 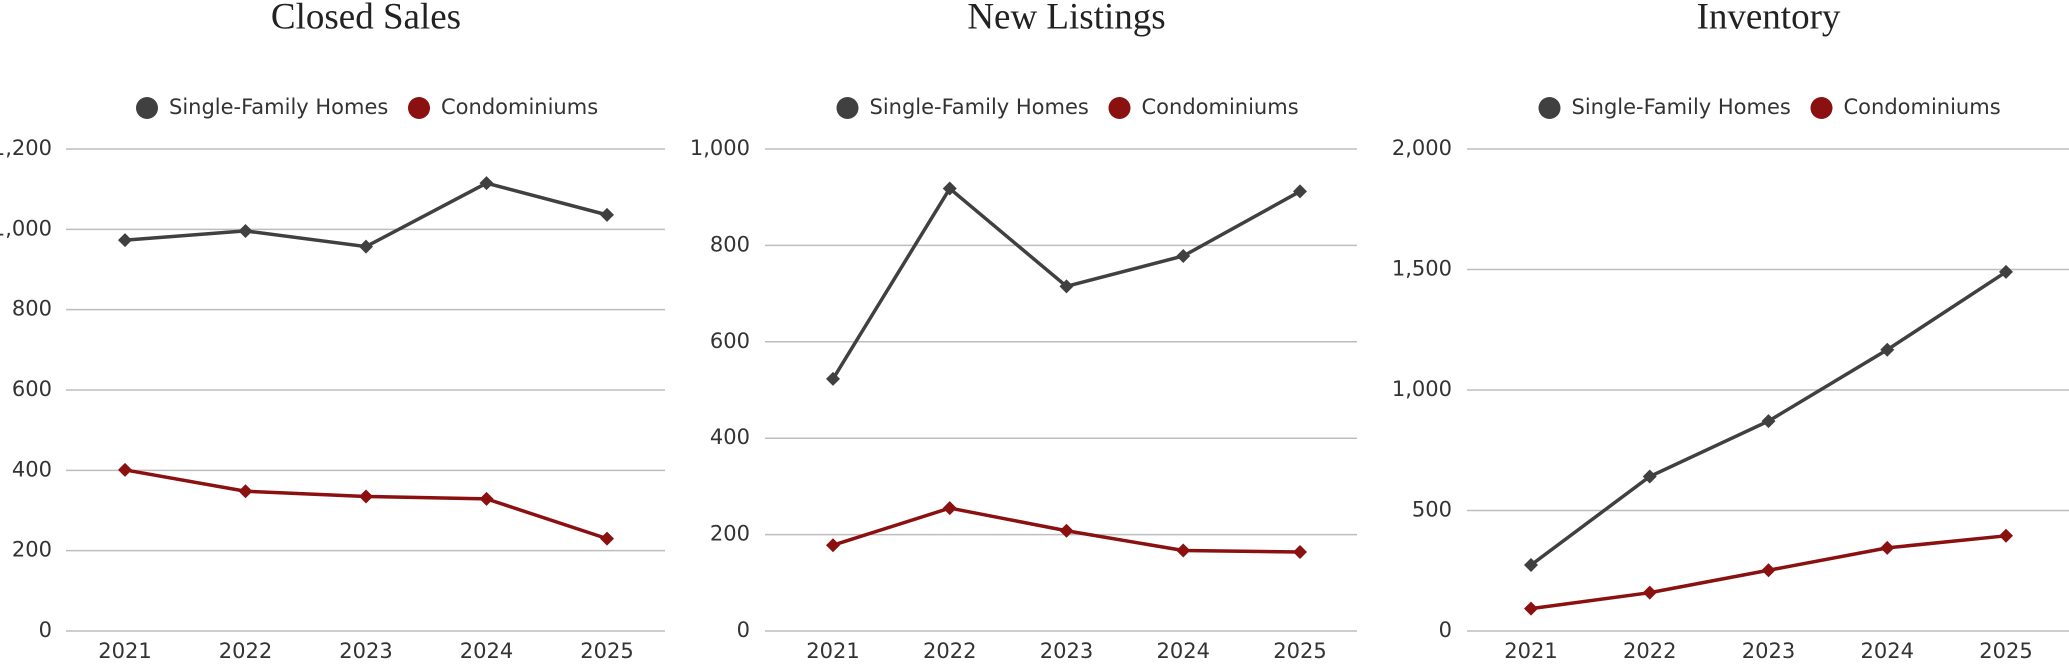 I want to click on chart-title: Closed Sales, so click(x=366, y=18).